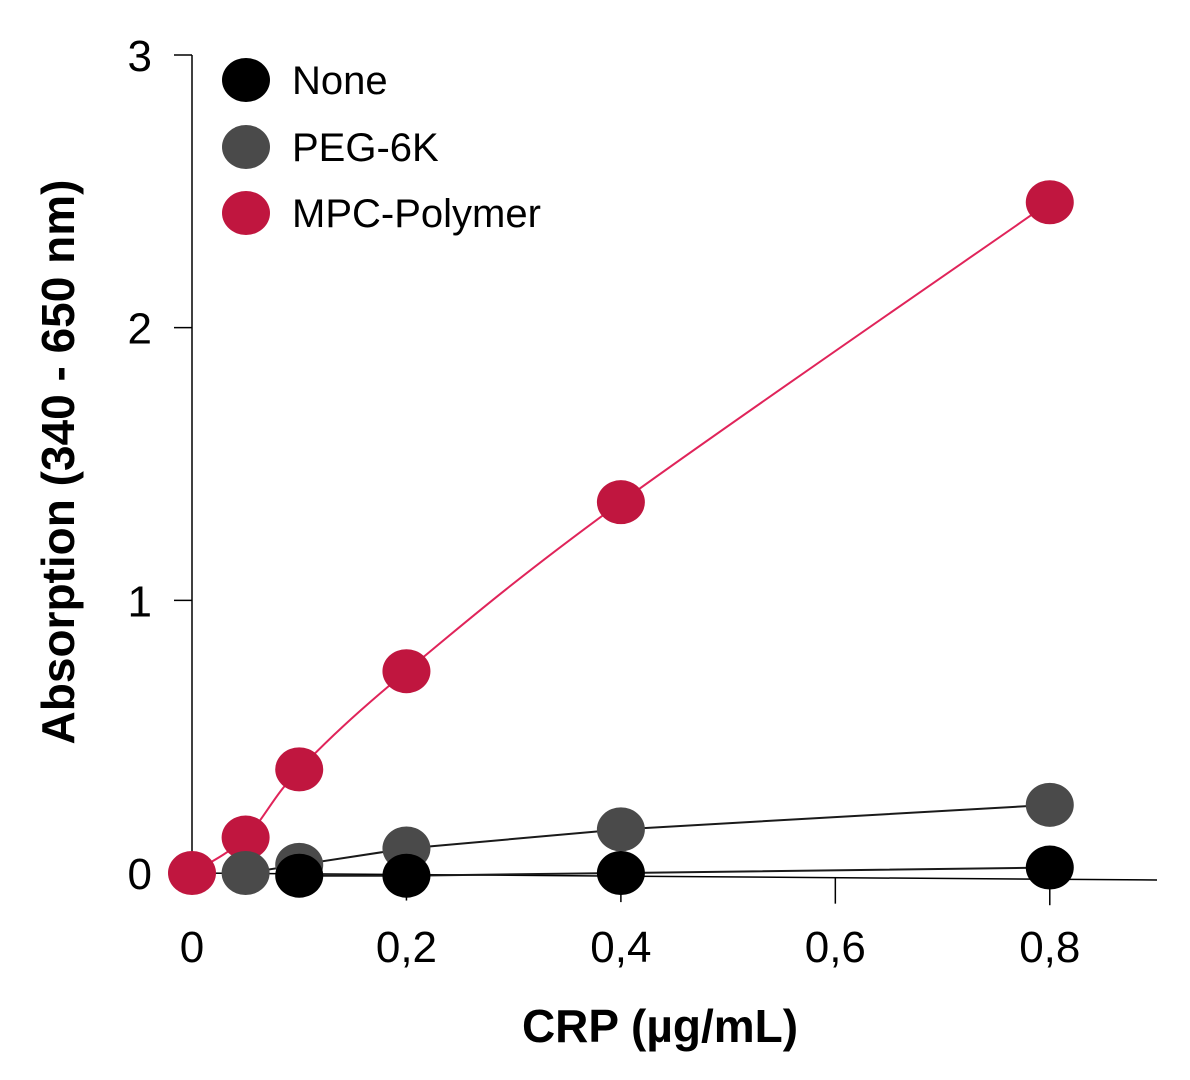  I want to click on x-tick-label: 0,2, so click(406, 947).